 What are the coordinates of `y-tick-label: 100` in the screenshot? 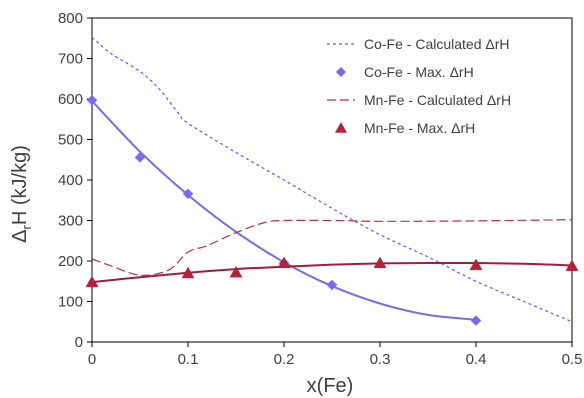 It's located at (70, 302).